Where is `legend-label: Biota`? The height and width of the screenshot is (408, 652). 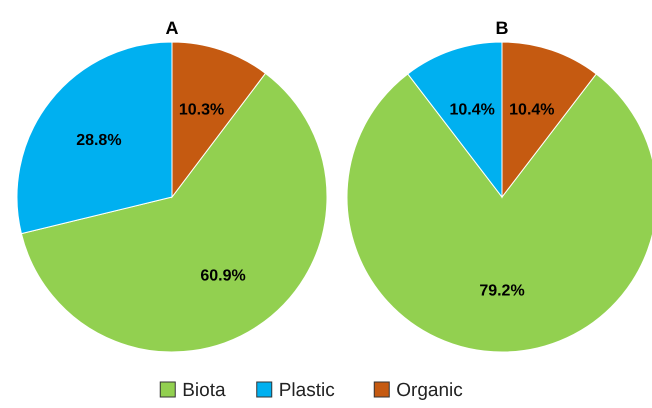
legend-label: Biota is located at coordinates (204, 390).